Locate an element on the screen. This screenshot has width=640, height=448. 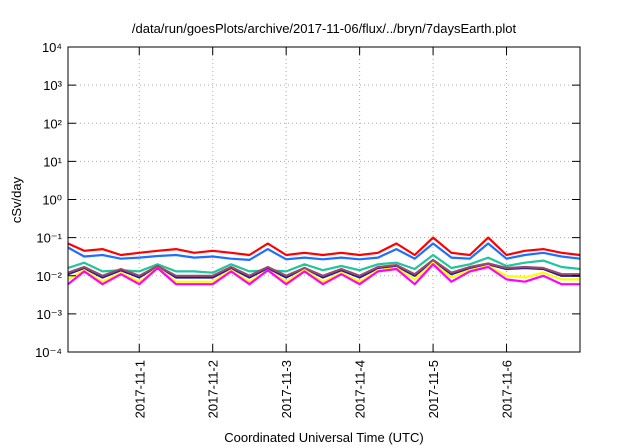
series-line-blue is located at coordinates (324, 251).